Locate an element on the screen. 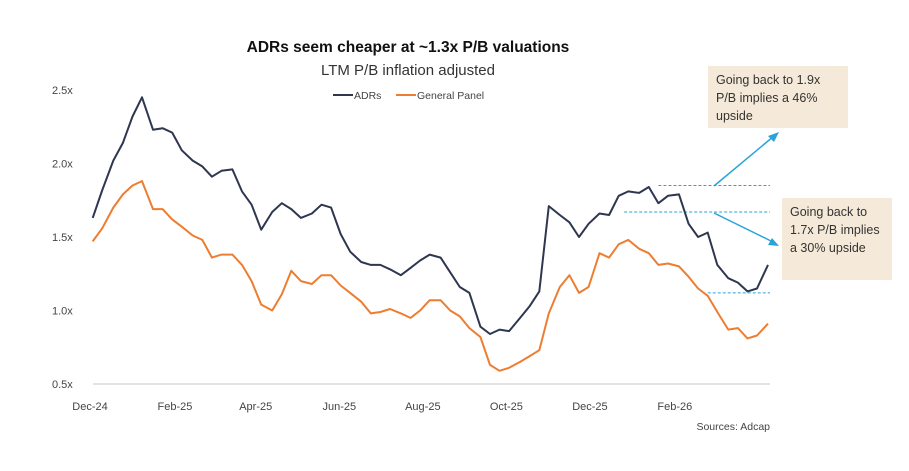  chart-subtitle: LTM P/B inflation adjusted is located at coordinates (408, 70).